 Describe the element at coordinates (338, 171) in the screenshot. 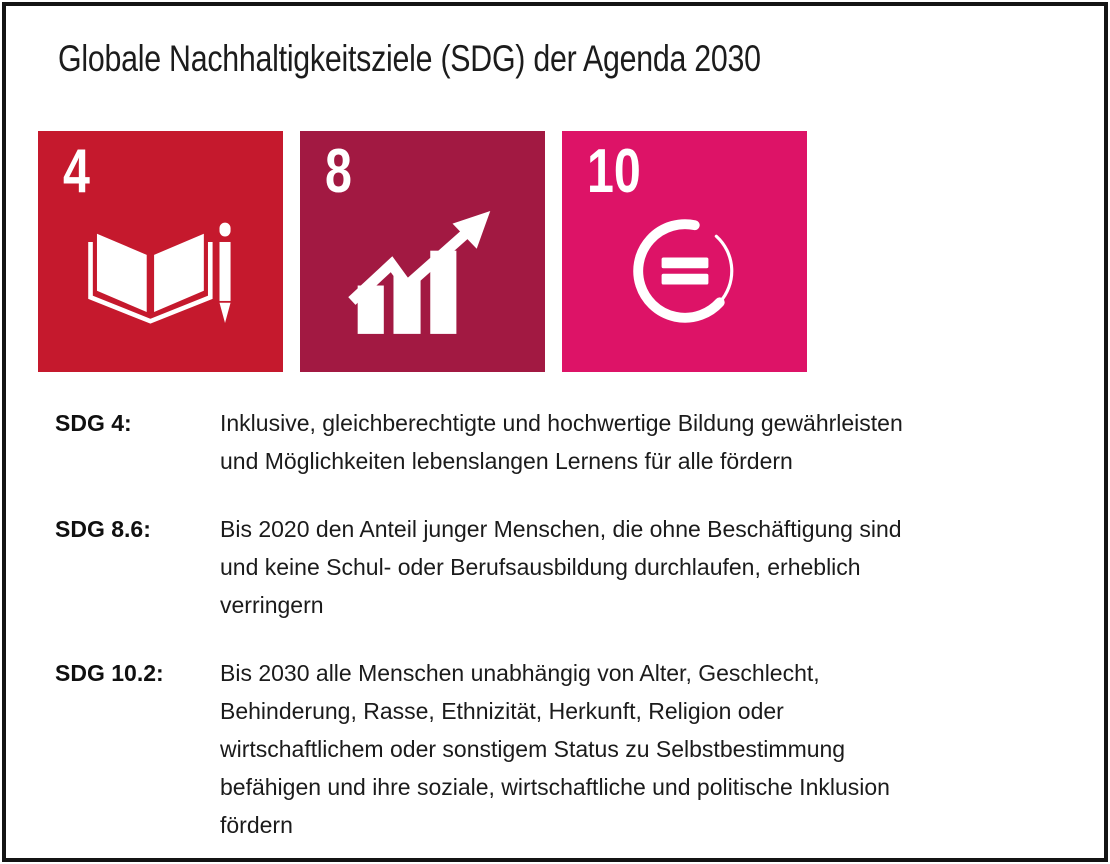

I see `sdg8-tile-number: 8` at that location.